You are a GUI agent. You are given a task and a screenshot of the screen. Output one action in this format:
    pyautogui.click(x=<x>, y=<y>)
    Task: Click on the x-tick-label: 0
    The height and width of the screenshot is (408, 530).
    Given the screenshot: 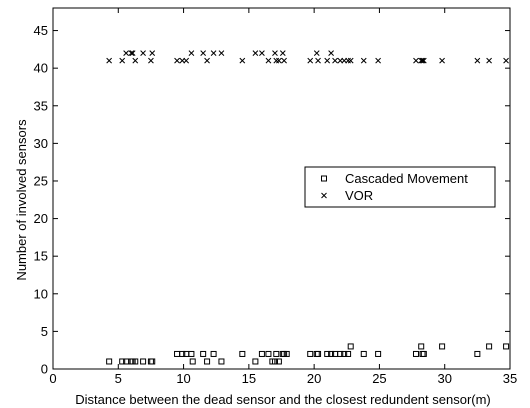 What is the action you would take?
    pyautogui.click(x=52, y=378)
    